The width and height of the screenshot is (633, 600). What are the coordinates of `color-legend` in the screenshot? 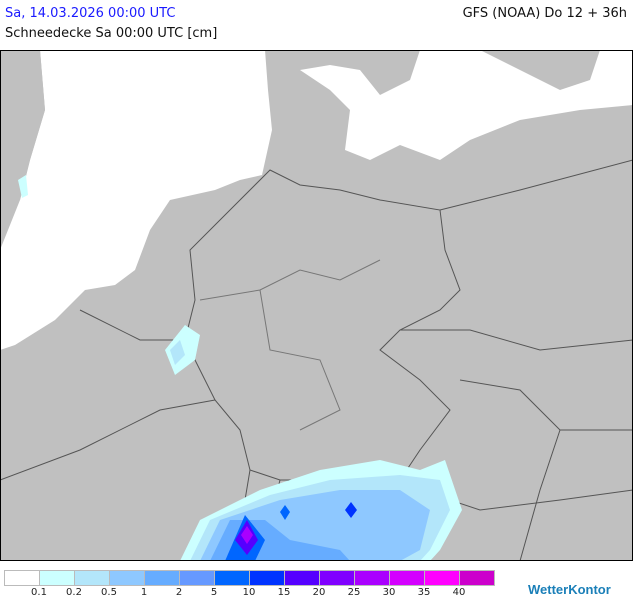 It's located at (249, 578).